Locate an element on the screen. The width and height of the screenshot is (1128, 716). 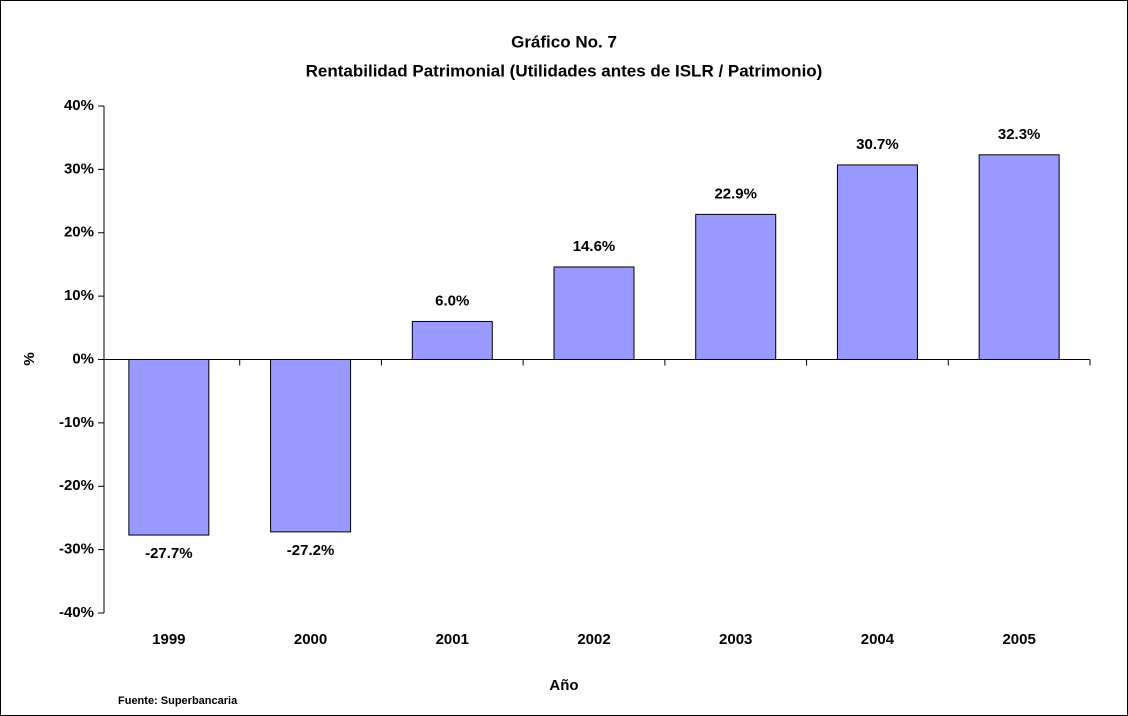
y-tick-label: -40% is located at coordinates (76, 612).